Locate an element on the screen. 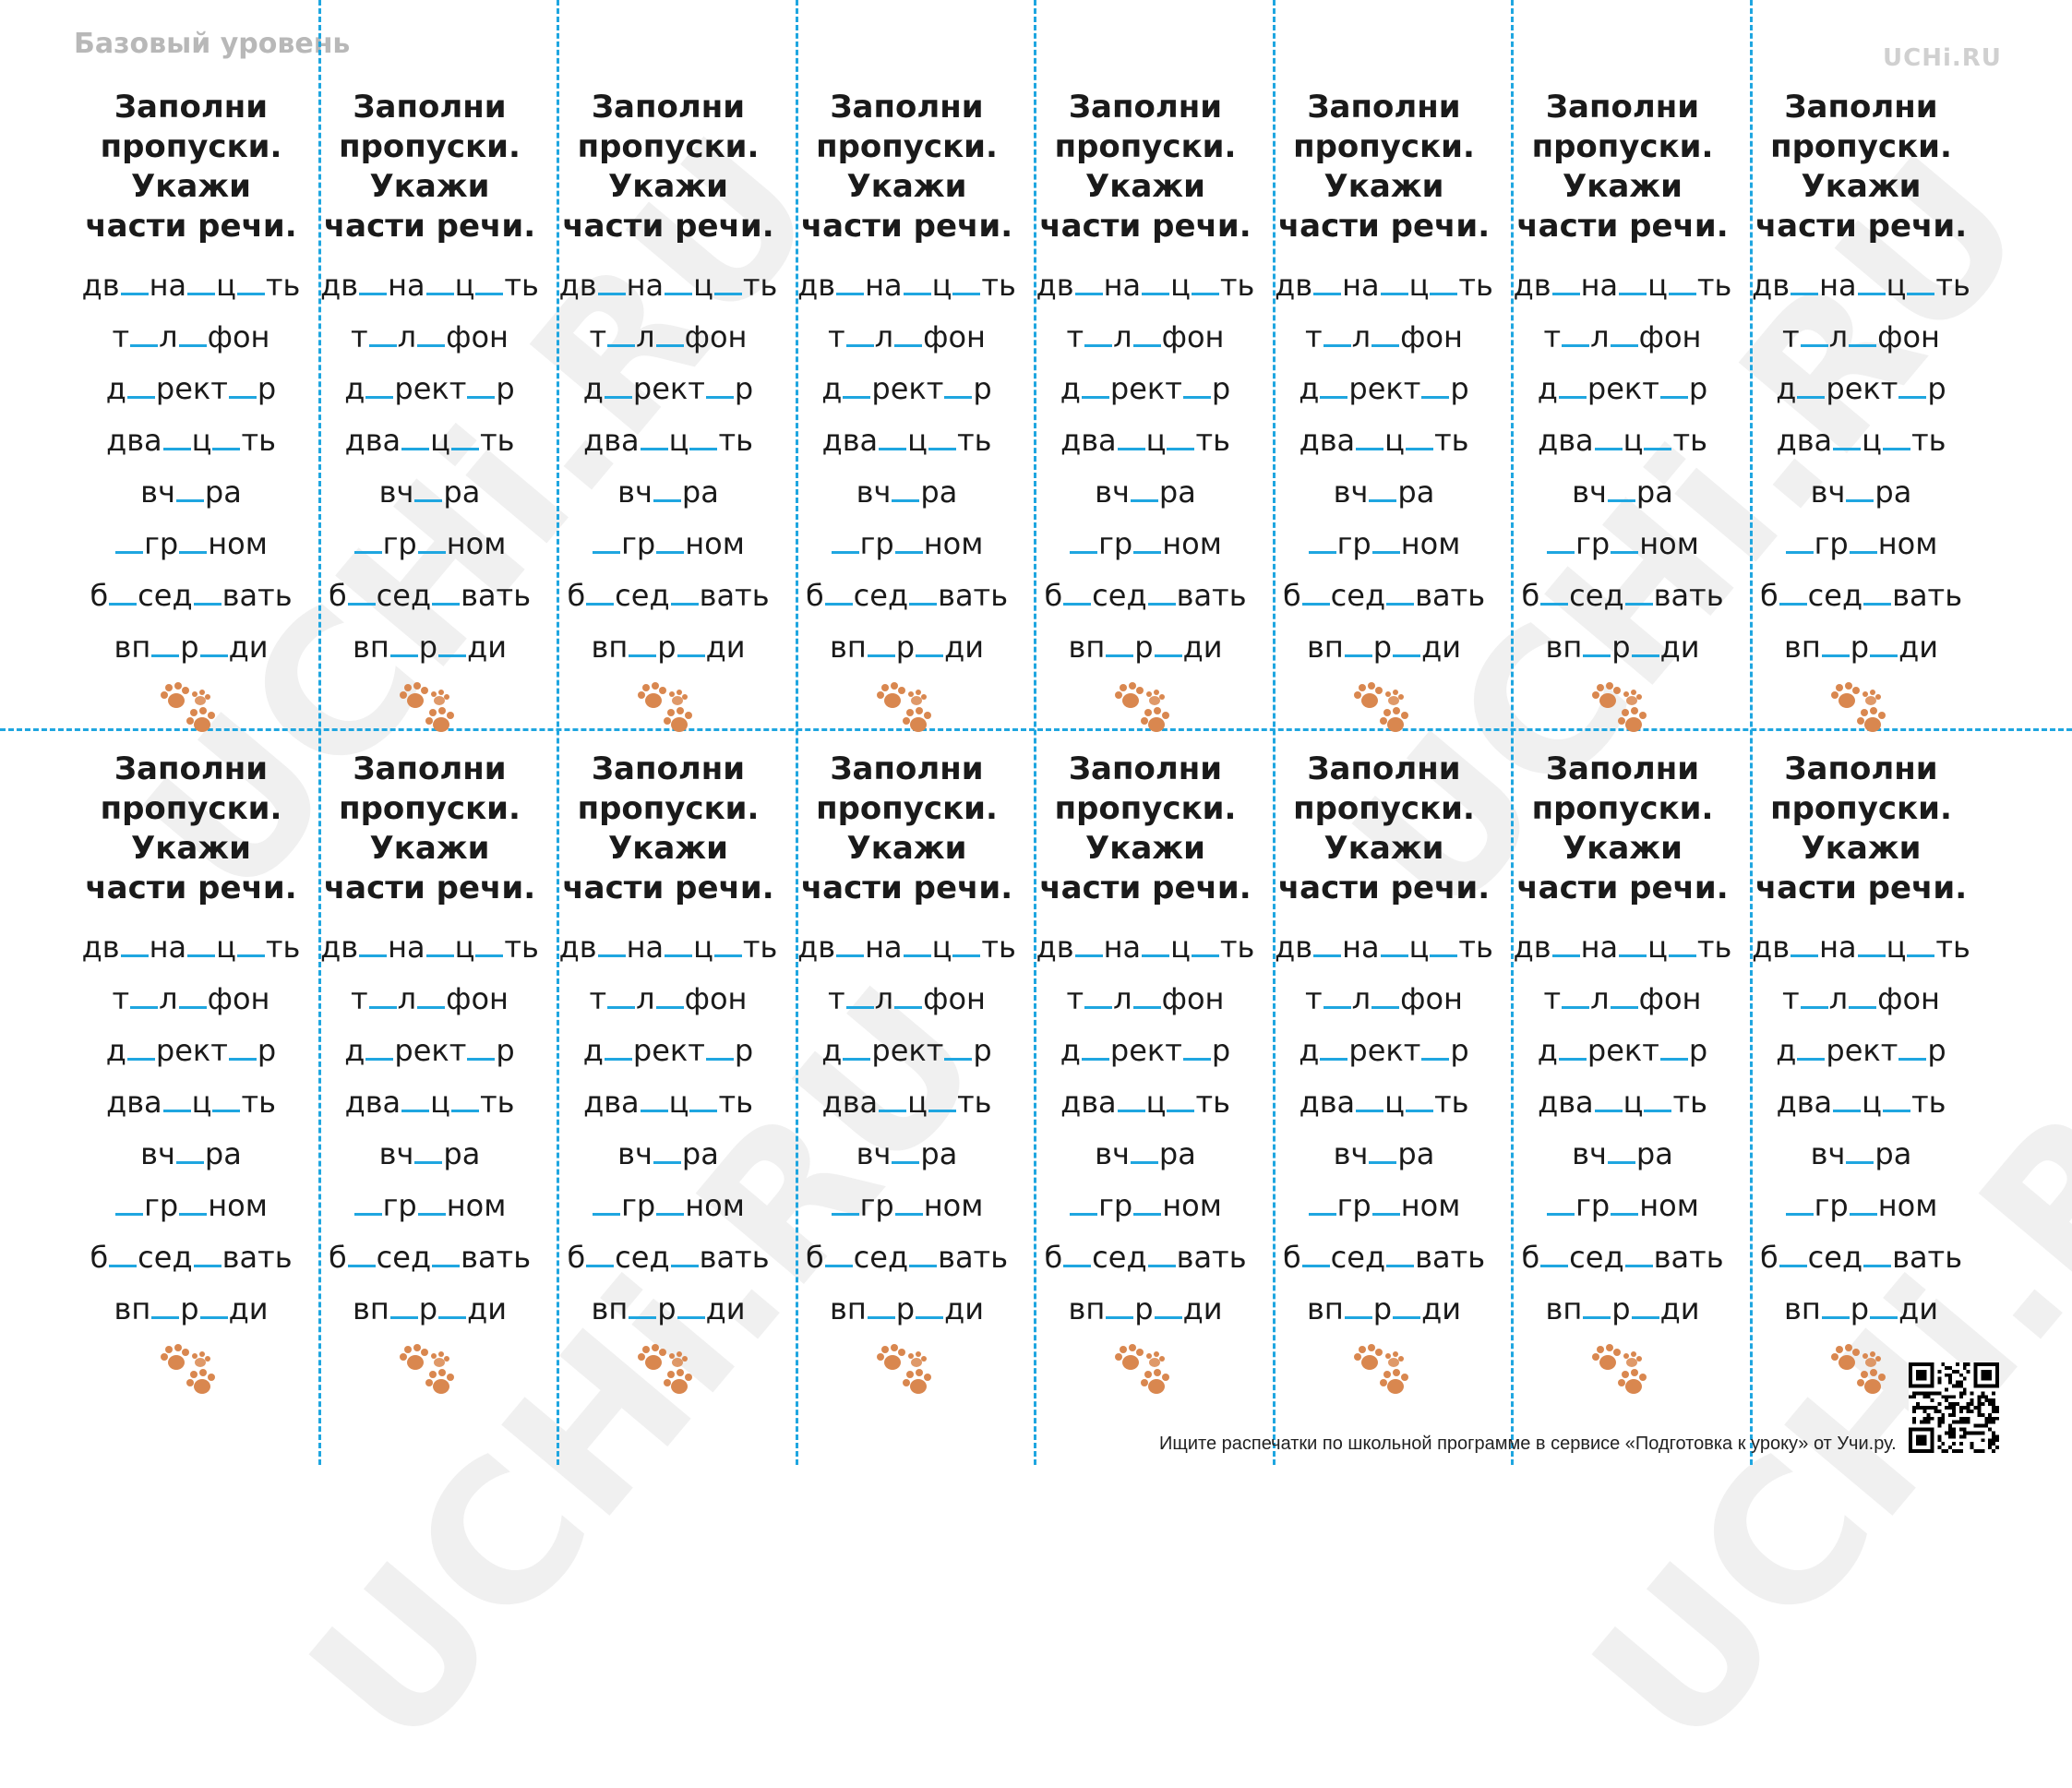 Image resolution: width=2072 pixels, height=1788 pixels. word-fragment: т is located at coordinates (836, 998).